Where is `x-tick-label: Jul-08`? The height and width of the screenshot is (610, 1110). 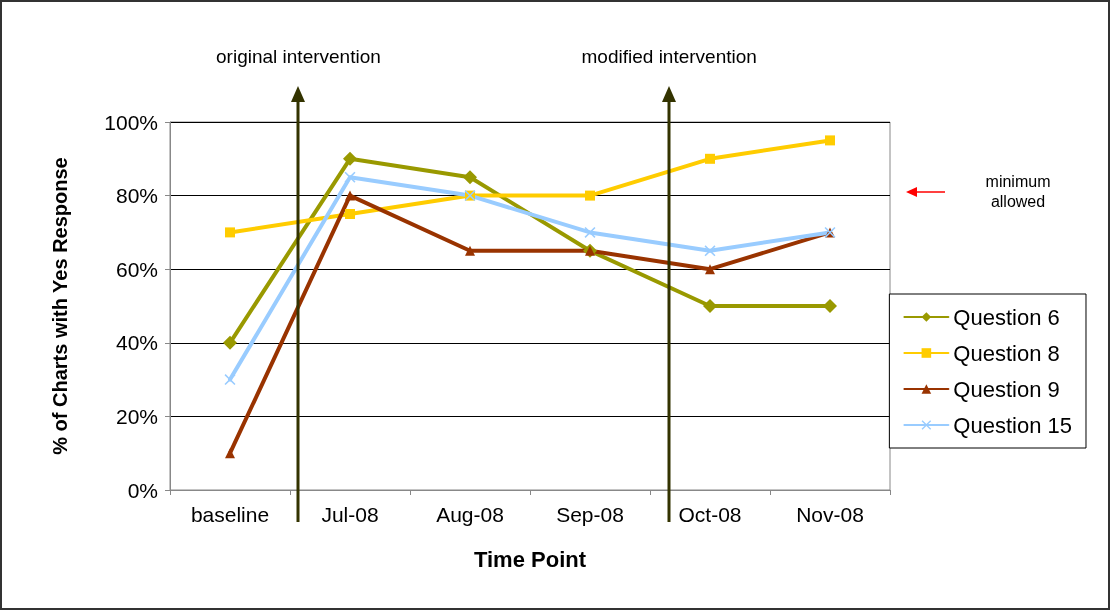
x-tick-label: Jul-08 is located at coordinates (350, 514).